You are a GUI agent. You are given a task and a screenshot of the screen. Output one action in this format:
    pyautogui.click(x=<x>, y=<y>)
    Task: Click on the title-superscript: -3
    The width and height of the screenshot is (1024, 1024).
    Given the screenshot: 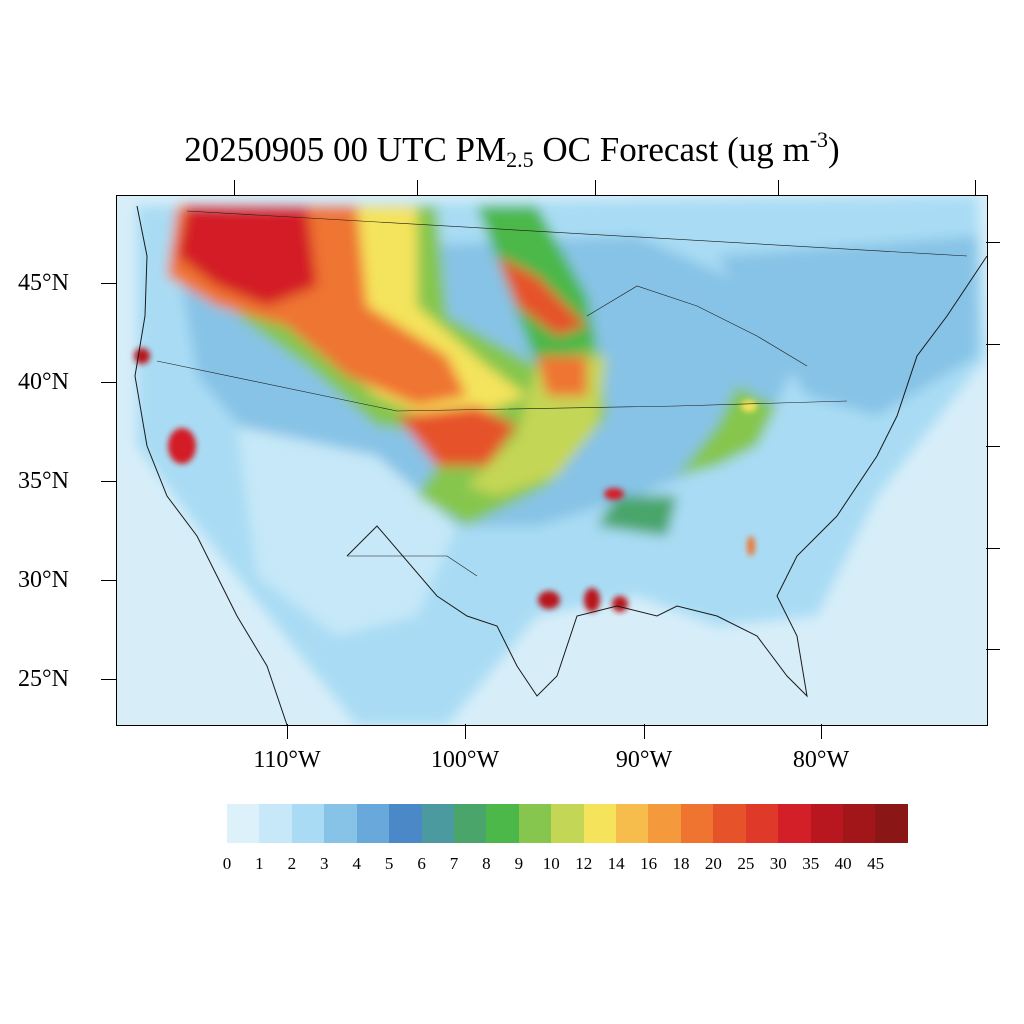 What is the action you would take?
    pyautogui.click(x=819, y=139)
    